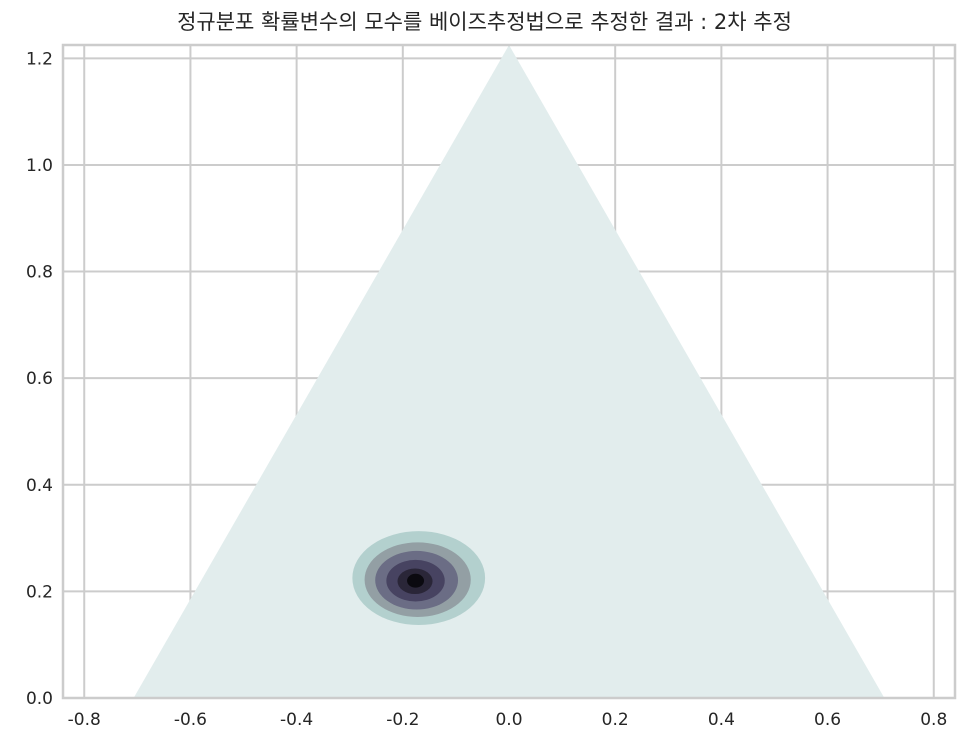 Image resolution: width=969 pixels, height=753 pixels. Describe the element at coordinates (484, 22) in the screenshot. I see `chart-title: 정규분포 확률변수의 모수를 베이즈추정법으로 추정한 결과 : 2차 추정` at that location.